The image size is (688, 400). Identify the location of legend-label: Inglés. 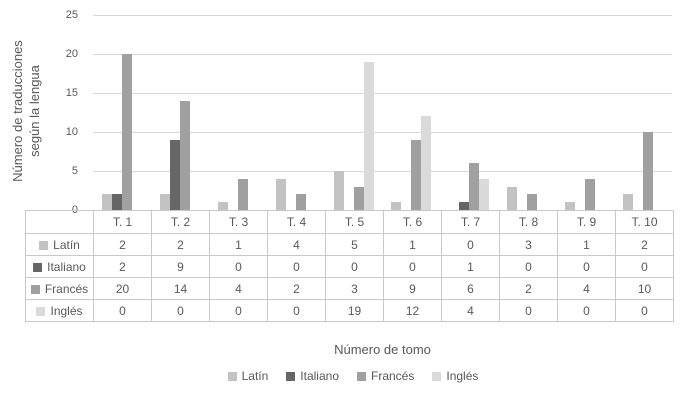
(462, 376).